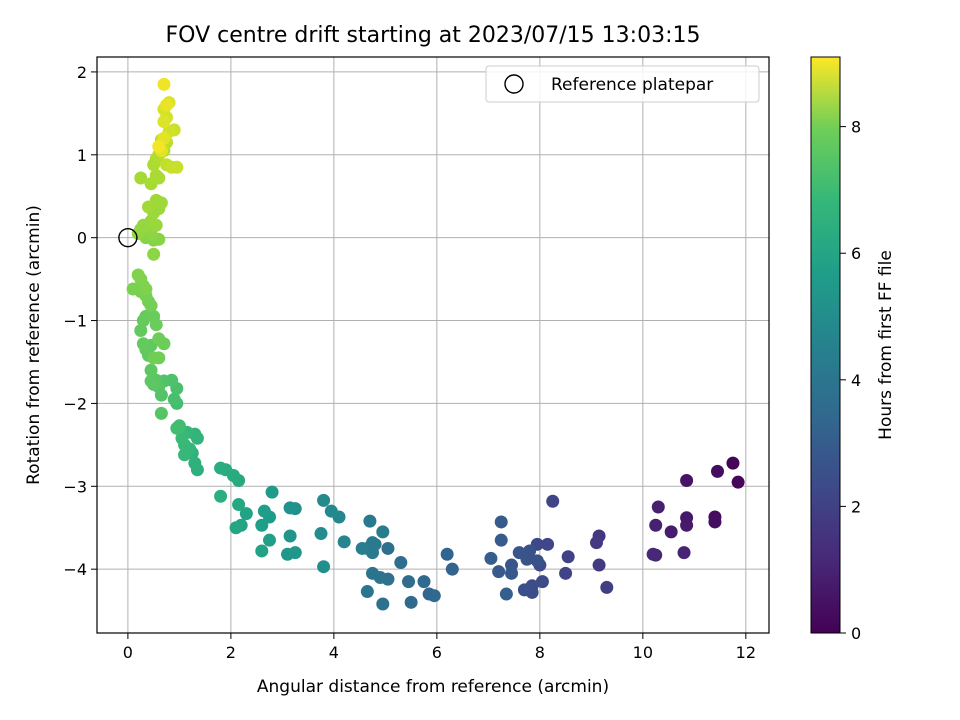 Image resolution: width=960 pixels, height=720 pixels. Describe the element at coordinates (80, 321) in the screenshot. I see `y-axis-ticks: −4 −3 −2 −1 0 1 2` at that location.